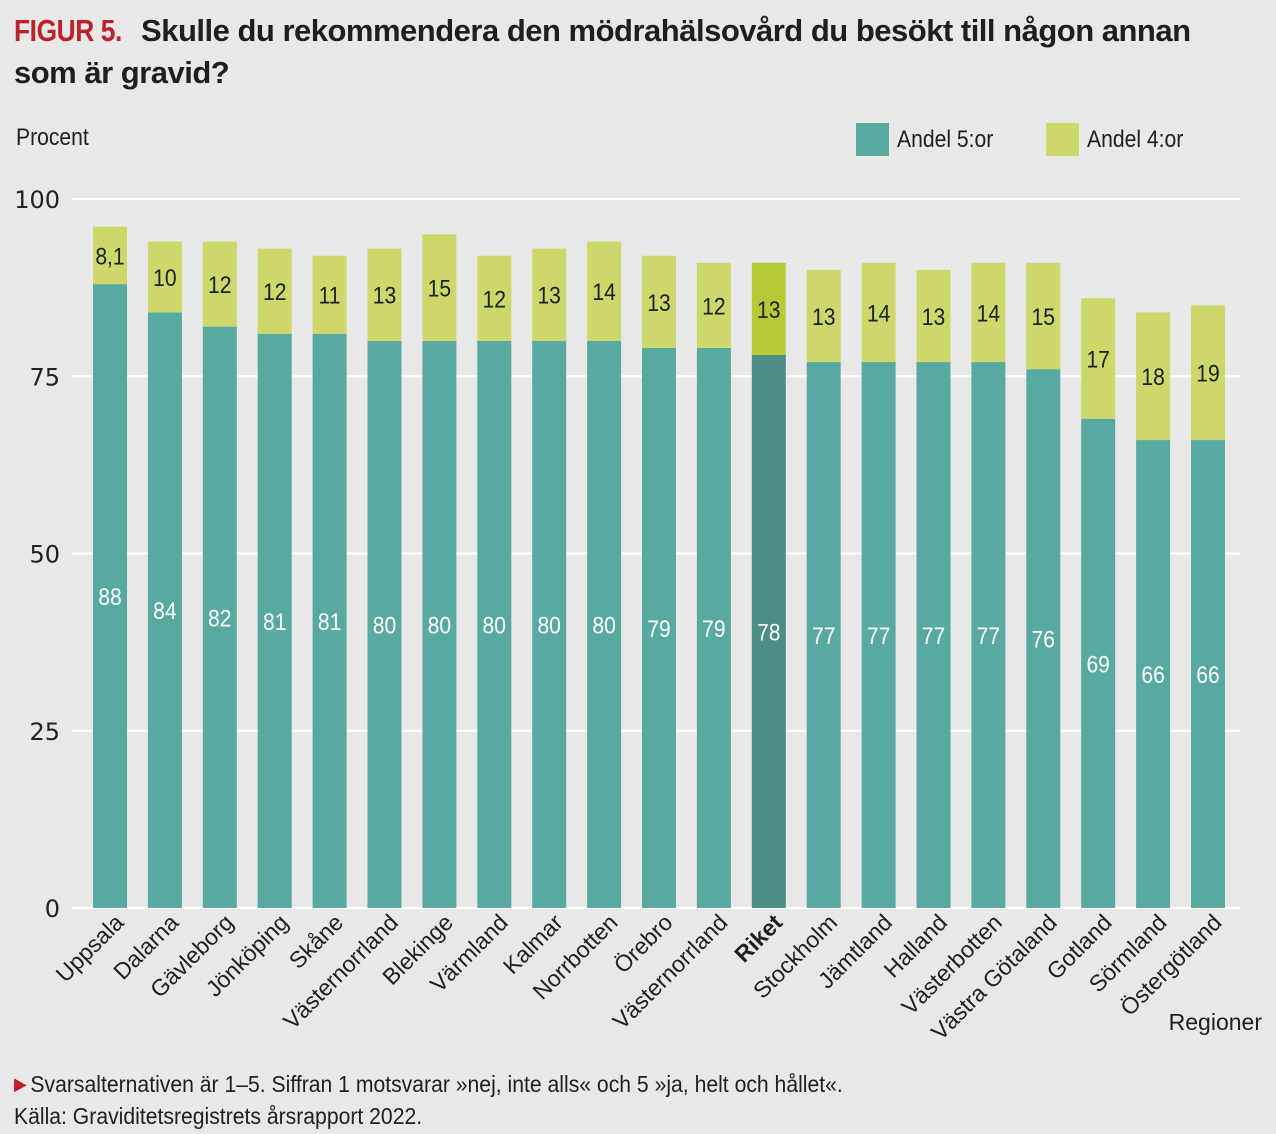 This screenshot has height=1134, width=1276. I want to click on y-tick-label: 50, so click(44, 555).